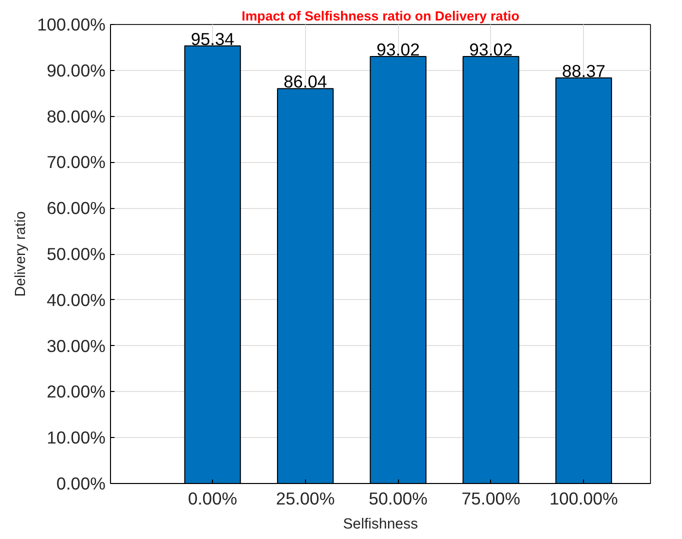 The image size is (682, 539). What do you see at coordinates (380, 524) in the screenshot?
I see `x-axis-title: Selfishness` at bounding box center [380, 524].